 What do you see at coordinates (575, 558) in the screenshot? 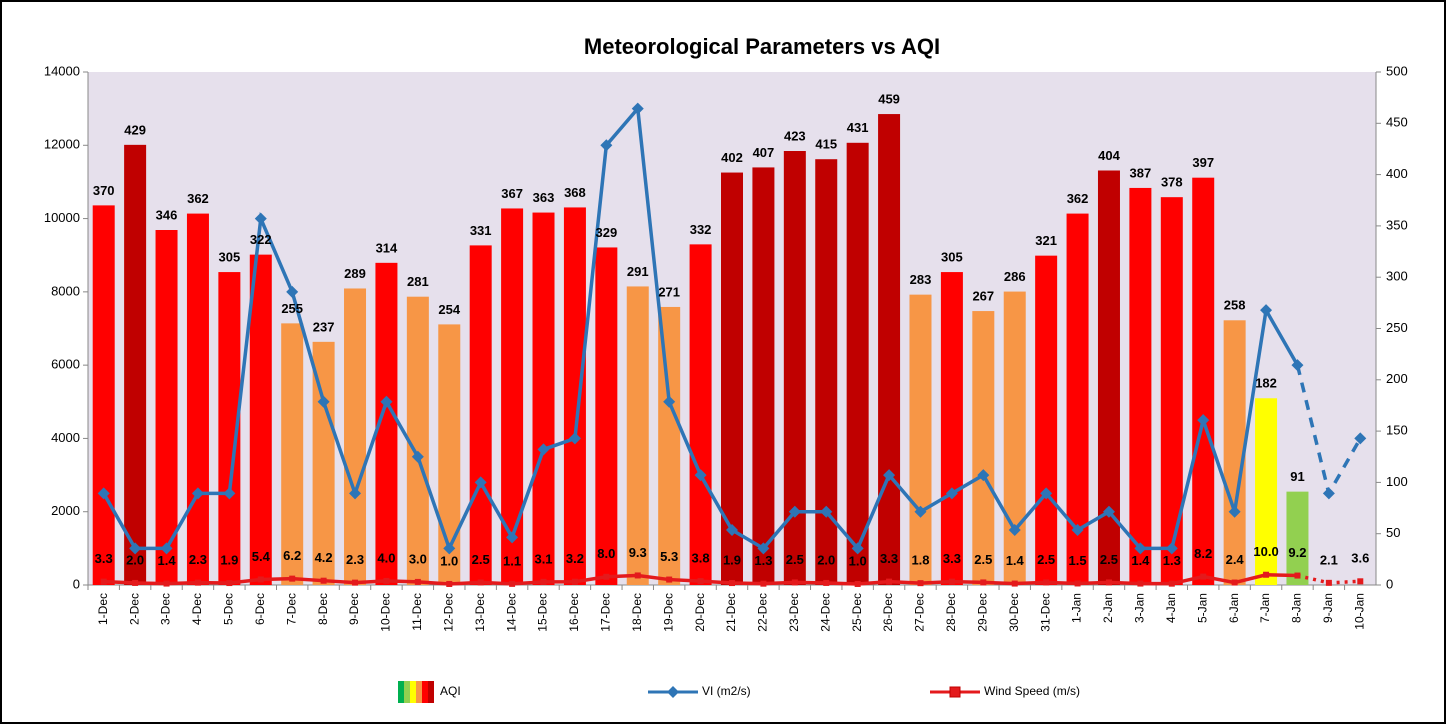
I see `line-value-label: 3.2` at bounding box center [575, 558].